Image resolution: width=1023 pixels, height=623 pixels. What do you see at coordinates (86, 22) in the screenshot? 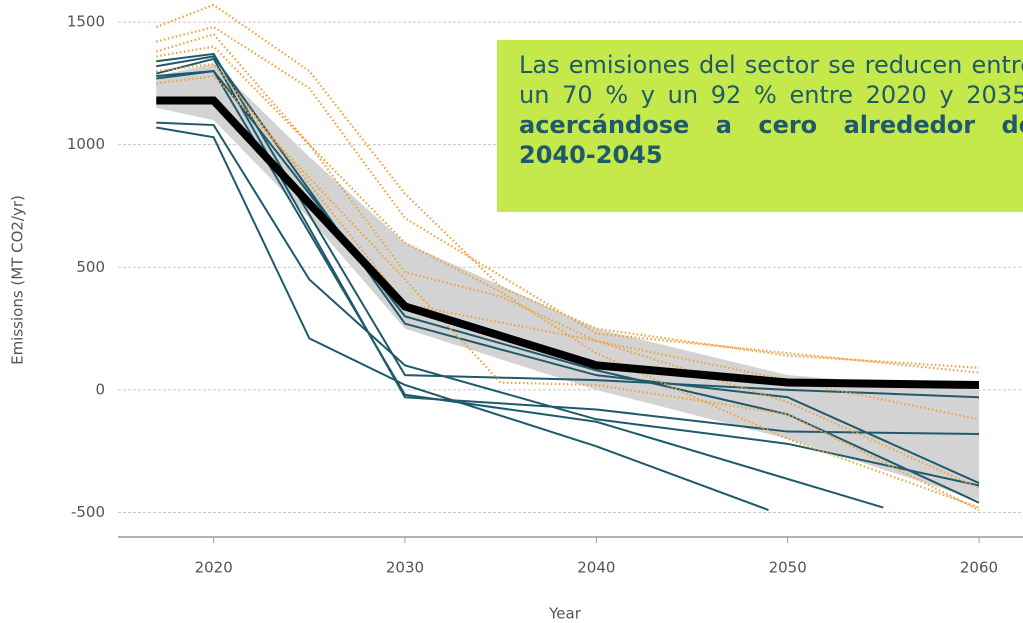
I see `y-tick-label: 1500` at bounding box center [86, 22].